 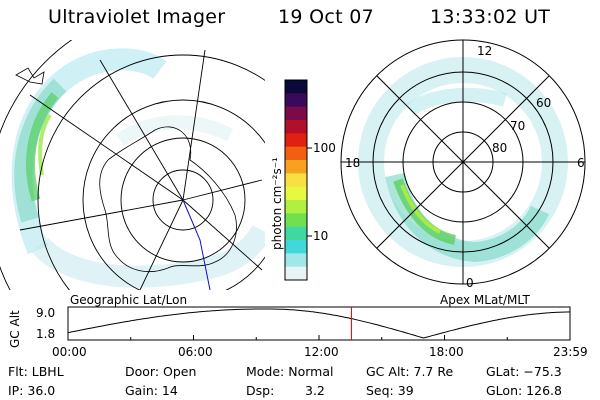 I want to click on lat-label-60: 60, so click(x=544, y=103).